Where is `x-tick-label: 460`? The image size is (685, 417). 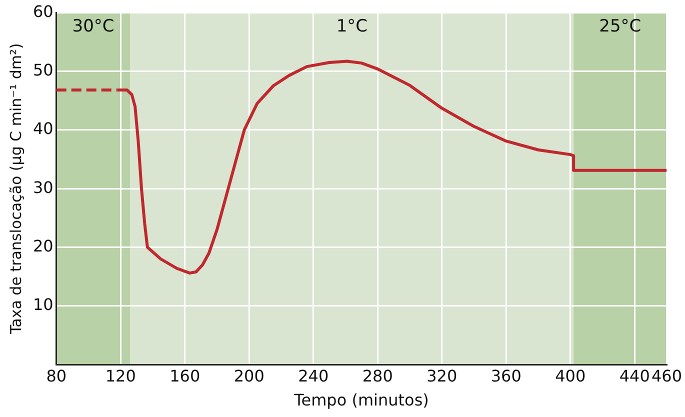 x-tick-label: 460 is located at coordinates (666, 376).